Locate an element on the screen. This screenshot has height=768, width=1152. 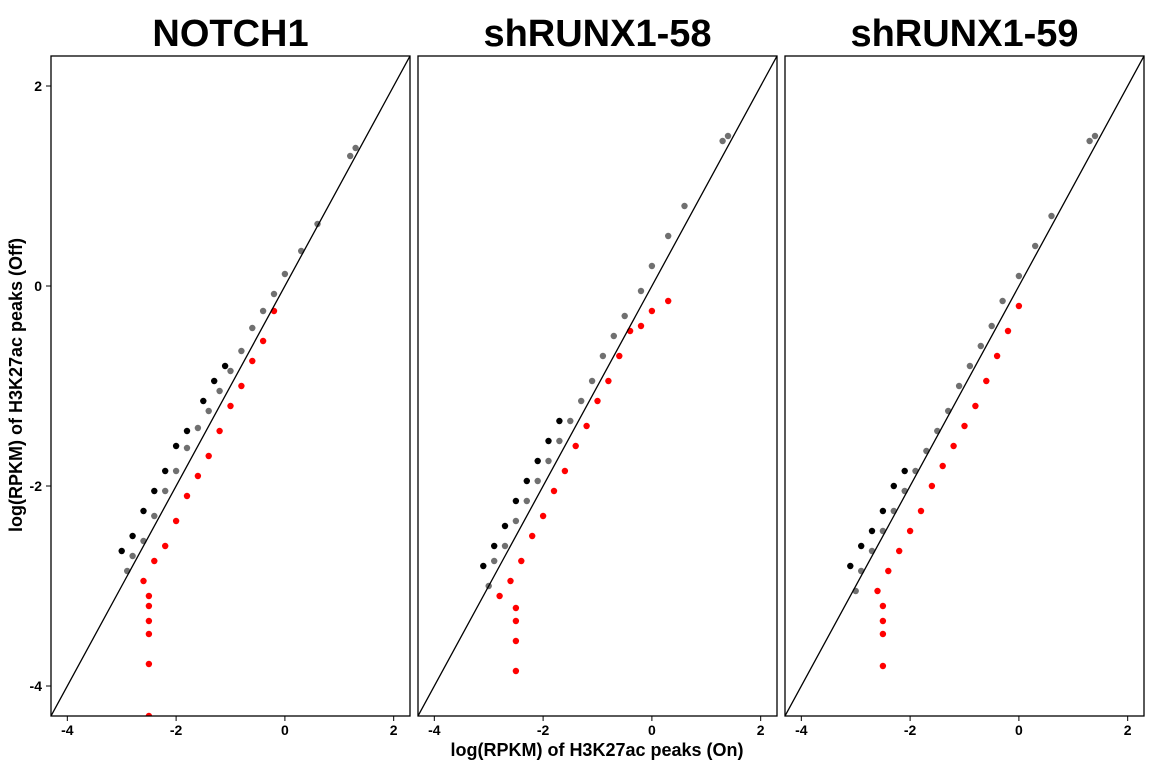
panel-title: shRUNX1-59 is located at coordinates (964, 34).